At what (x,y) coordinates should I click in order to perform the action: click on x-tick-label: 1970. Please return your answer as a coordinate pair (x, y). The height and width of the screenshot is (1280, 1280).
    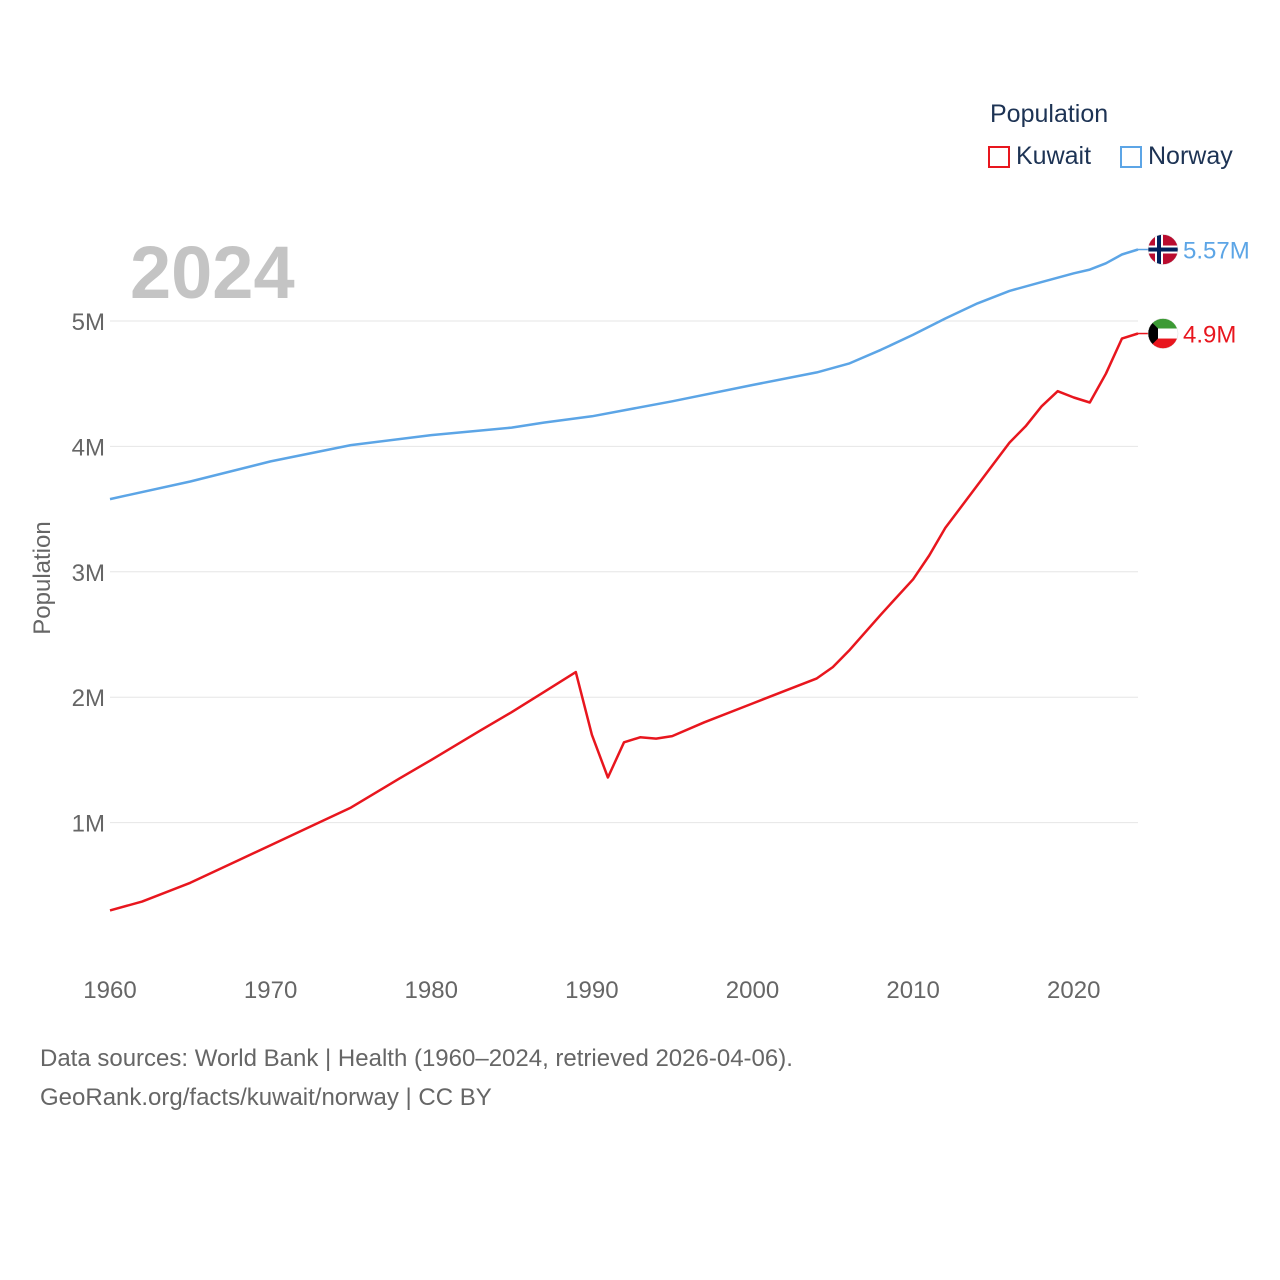
    Looking at the image, I should click on (270, 990).